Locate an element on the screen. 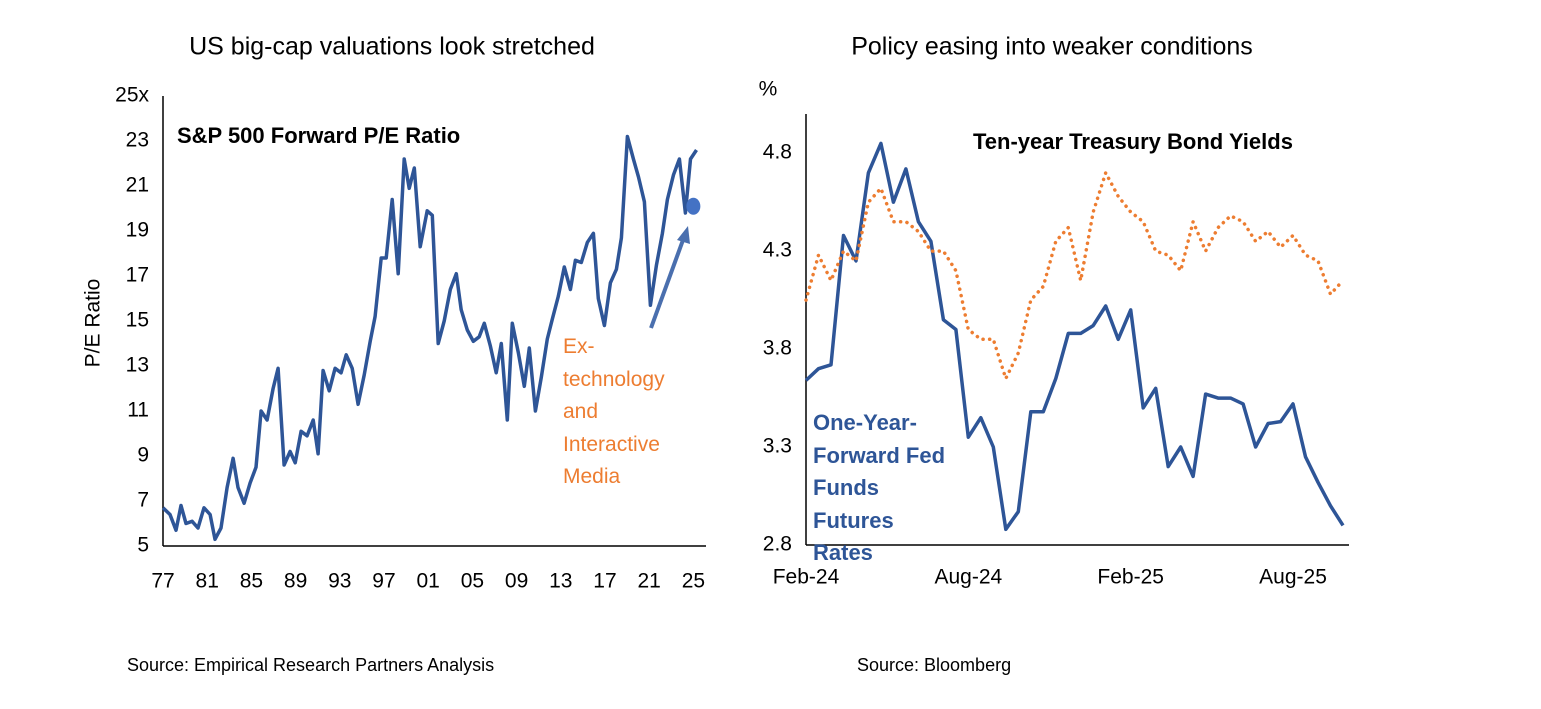 The height and width of the screenshot is (709, 1541). x-tick-label: Aug-25 is located at coordinates (1293, 577).